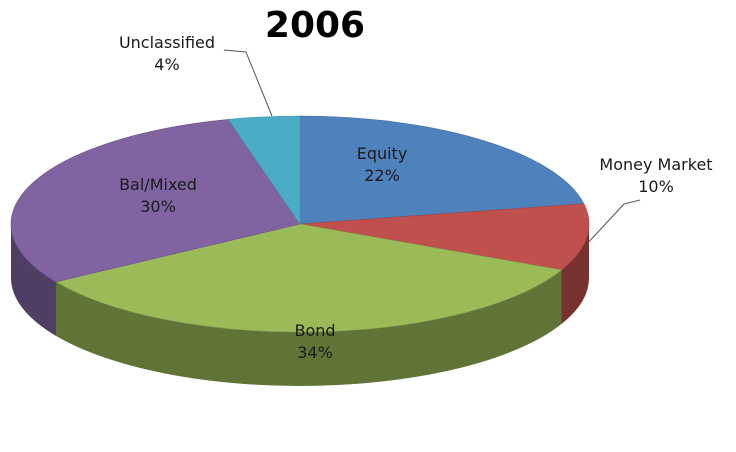  Describe the element at coordinates (315, 352) in the screenshot. I see `slice-label-bond-value: 34%` at that location.